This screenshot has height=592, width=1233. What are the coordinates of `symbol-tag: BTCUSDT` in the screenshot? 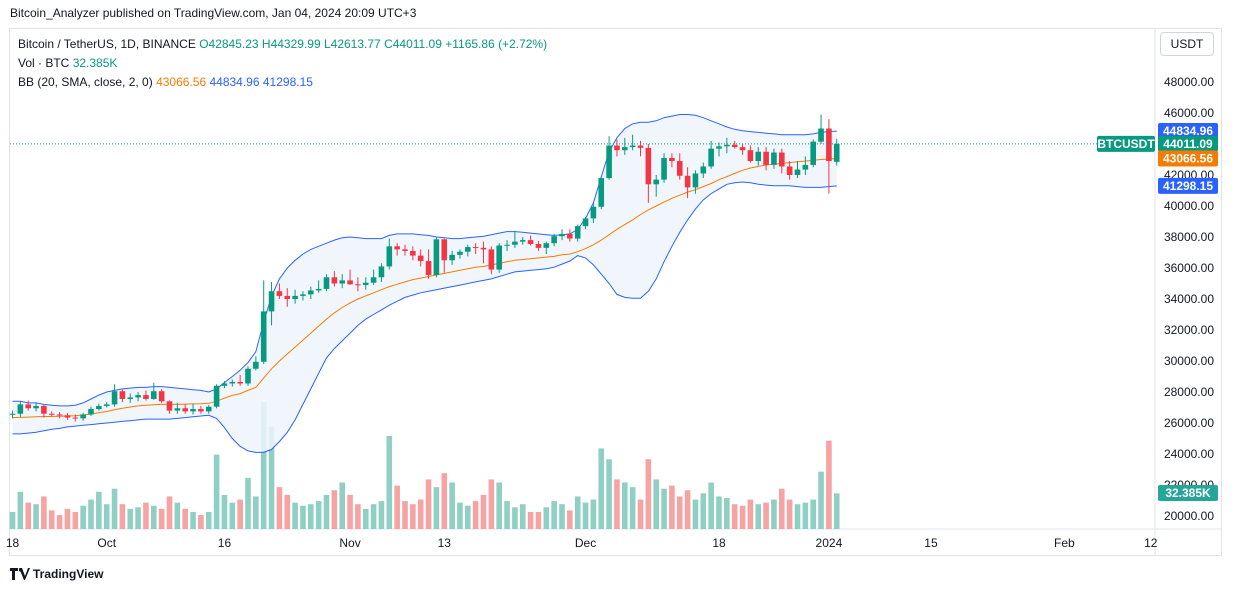 It's located at (1126, 144).